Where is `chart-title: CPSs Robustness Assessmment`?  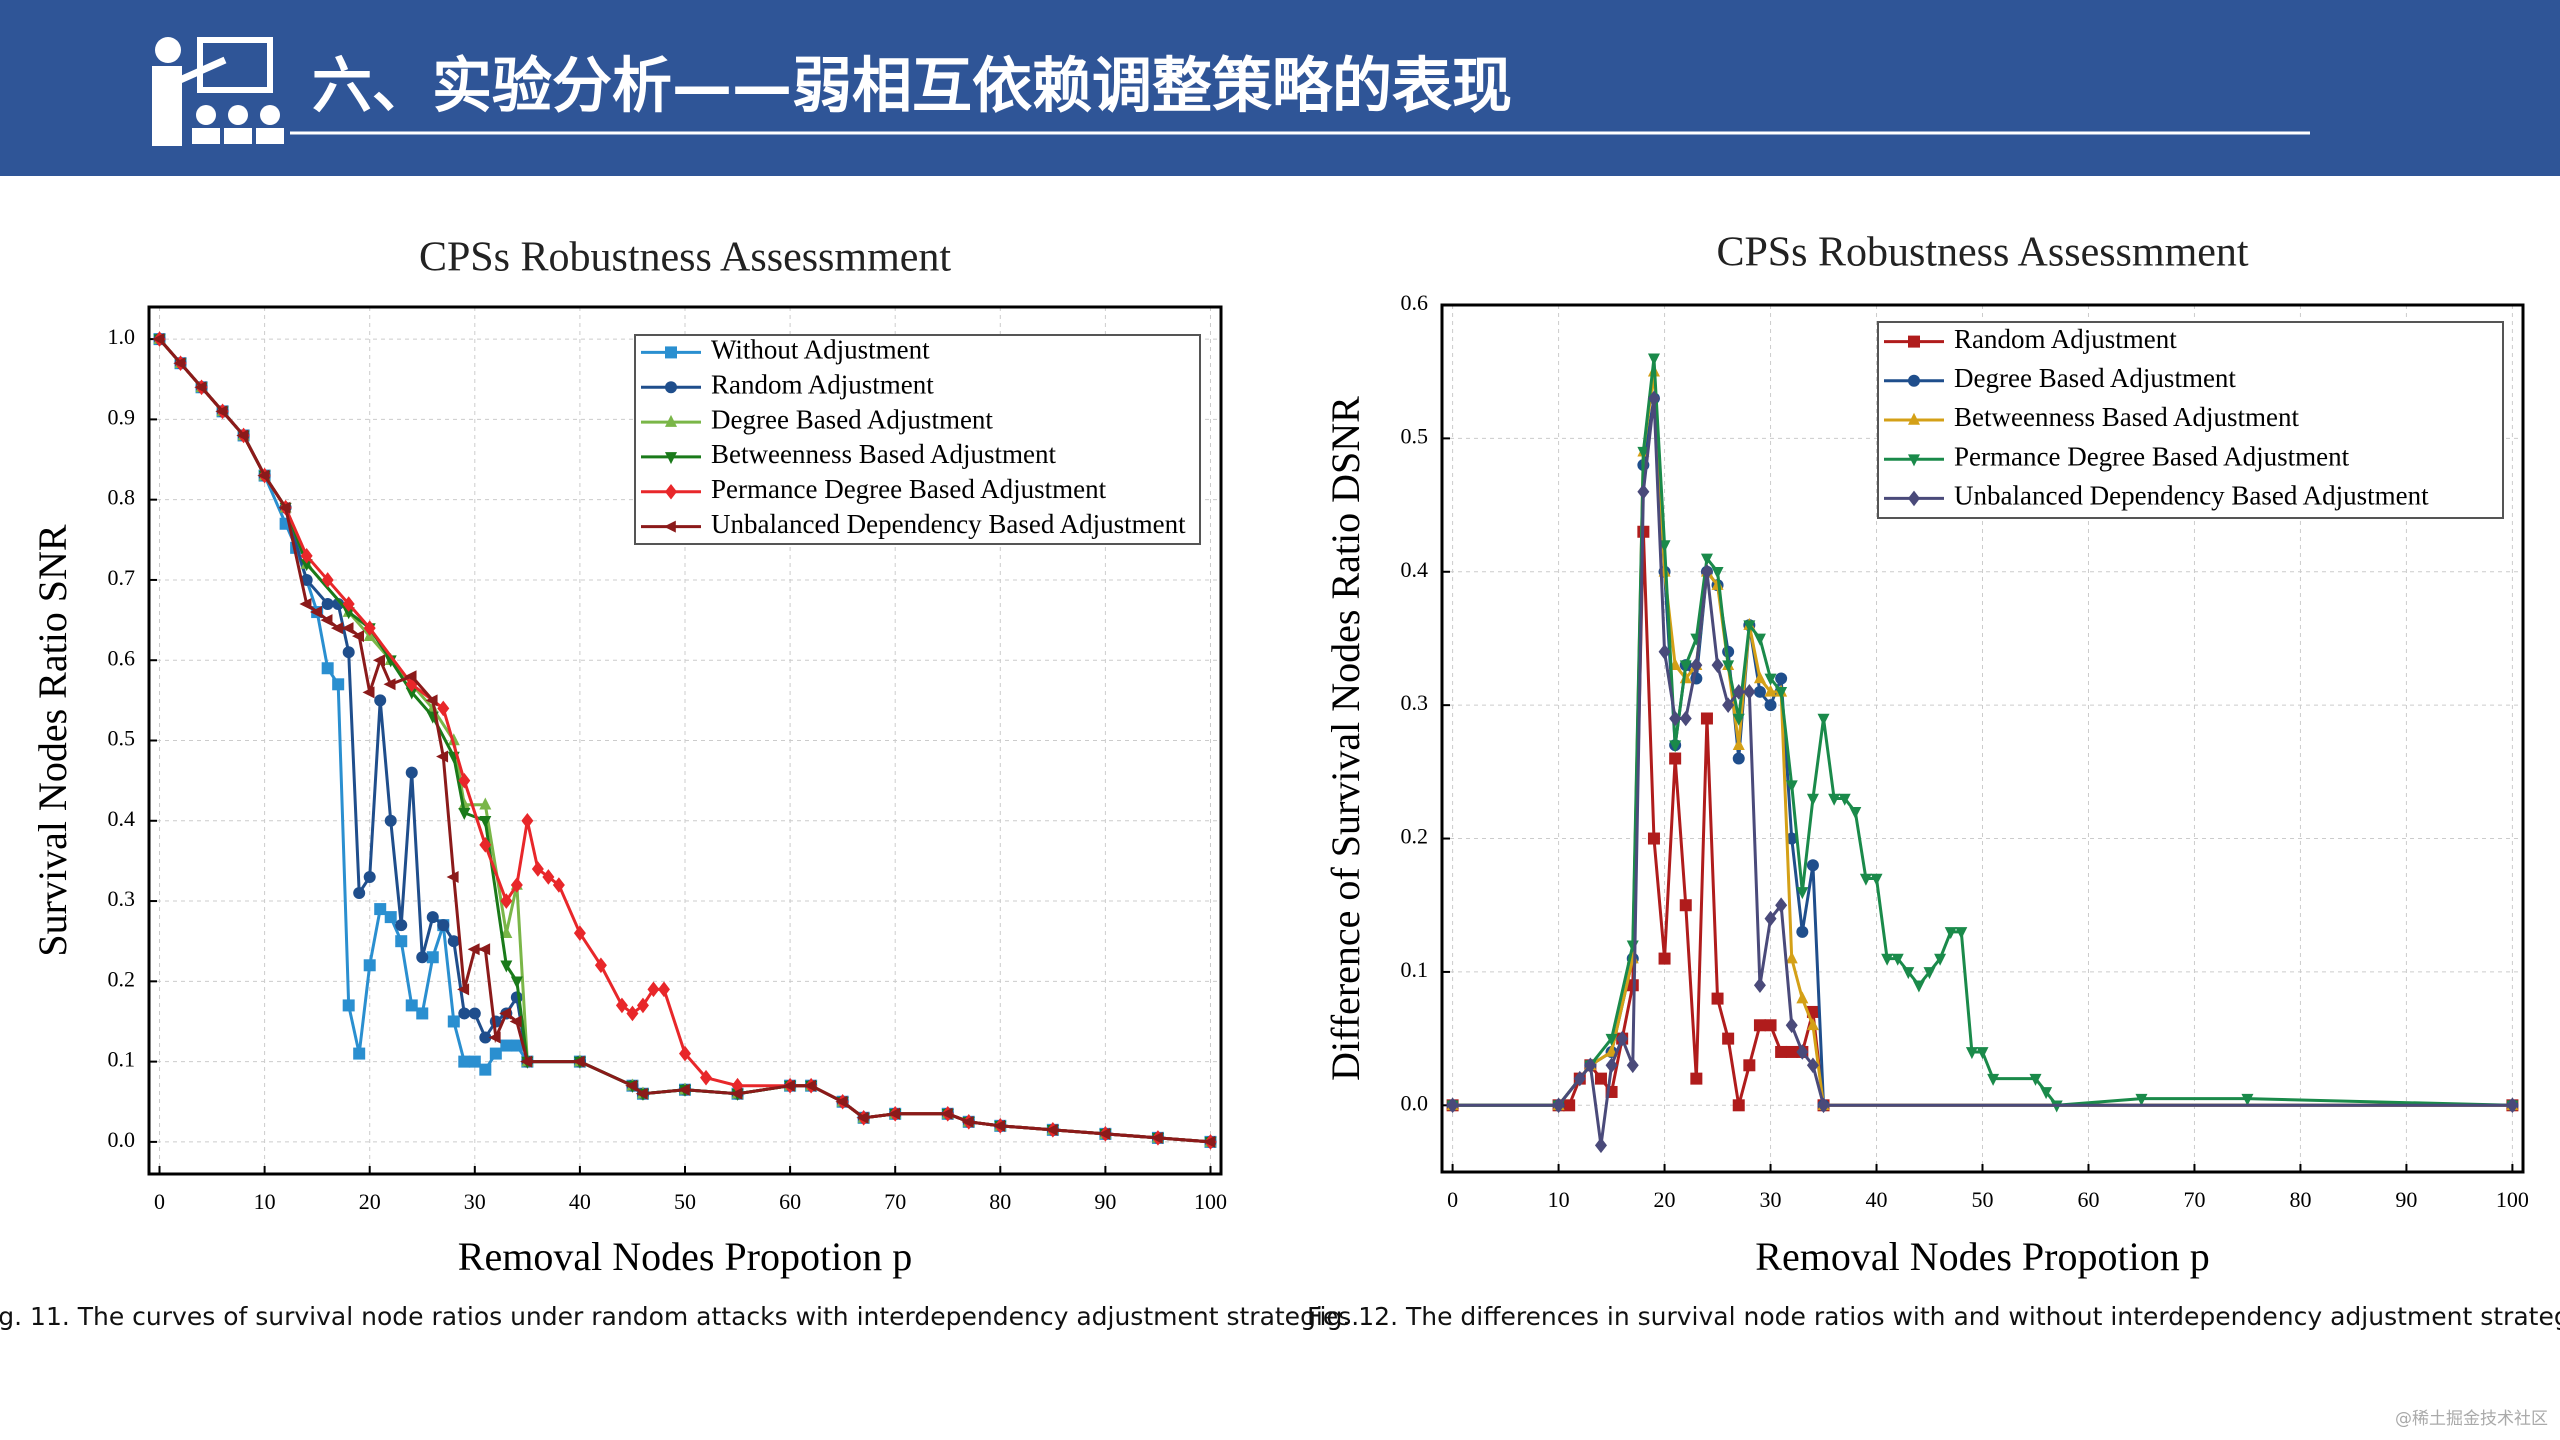
chart-title: CPSs Robustness Assessmment is located at coordinates (685, 258).